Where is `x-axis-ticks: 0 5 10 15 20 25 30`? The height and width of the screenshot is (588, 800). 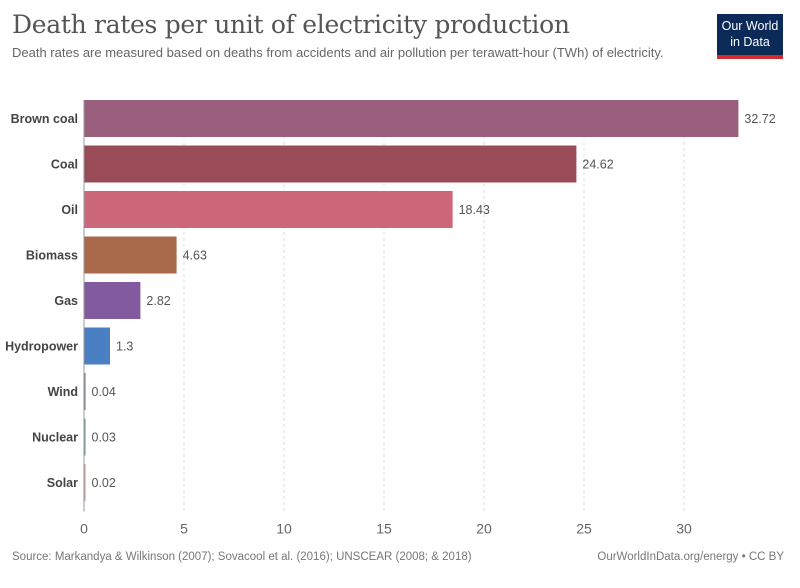 x-axis-ticks: 0 5 10 15 20 25 30 is located at coordinates (386, 529).